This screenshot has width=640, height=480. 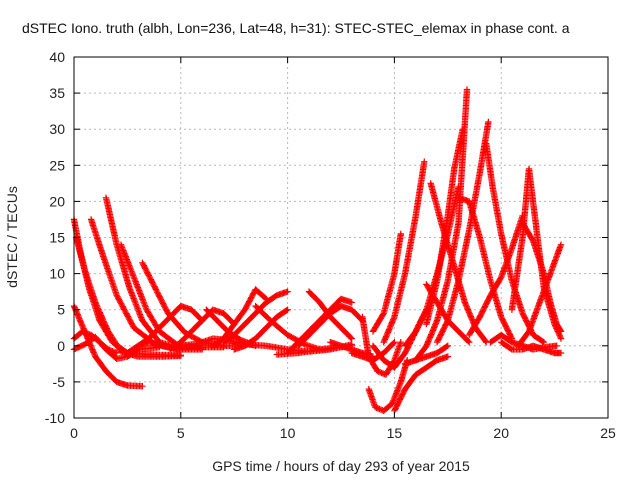 I want to click on x-tick-label: 20, so click(x=501, y=433).